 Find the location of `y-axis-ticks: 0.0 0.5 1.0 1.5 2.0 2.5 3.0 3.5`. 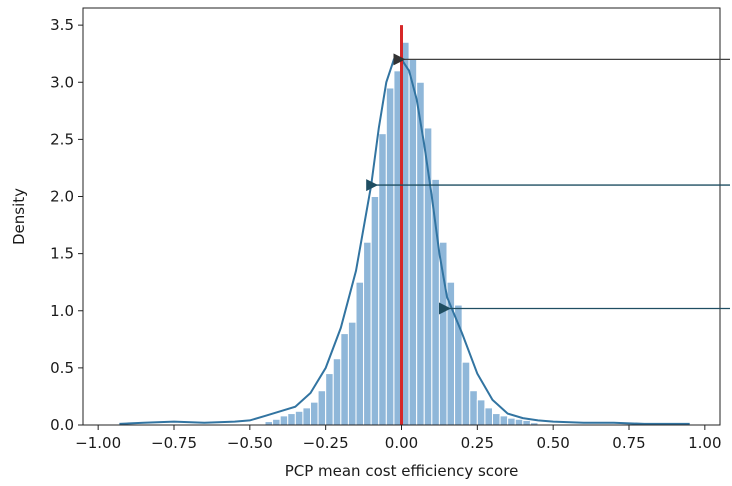

y-axis-ticks: 0.0 0.5 1.0 1.5 2.0 2.5 3.0 3.5 is located at coordinates (66, 225).